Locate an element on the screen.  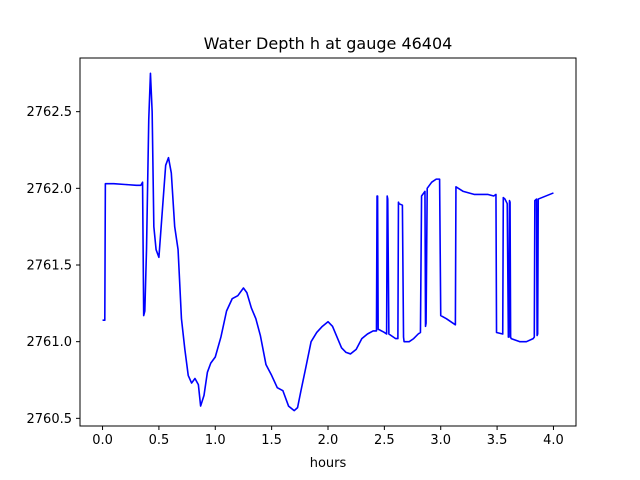
x-tick-label: 4.0 is located at coordinates (553, 440).